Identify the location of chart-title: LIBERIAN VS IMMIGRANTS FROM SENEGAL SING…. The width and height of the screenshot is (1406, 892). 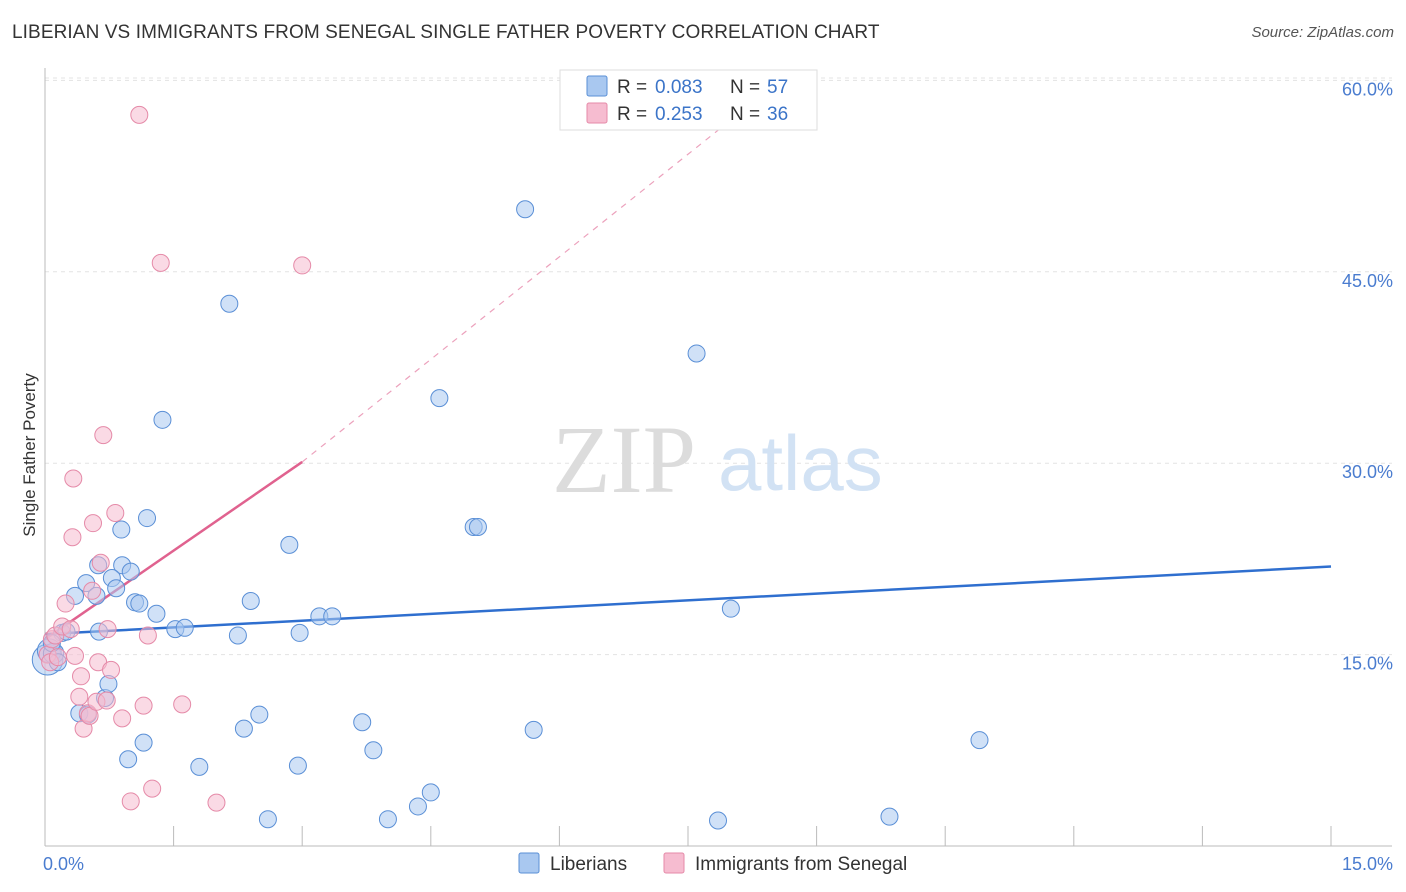
(446, 32).